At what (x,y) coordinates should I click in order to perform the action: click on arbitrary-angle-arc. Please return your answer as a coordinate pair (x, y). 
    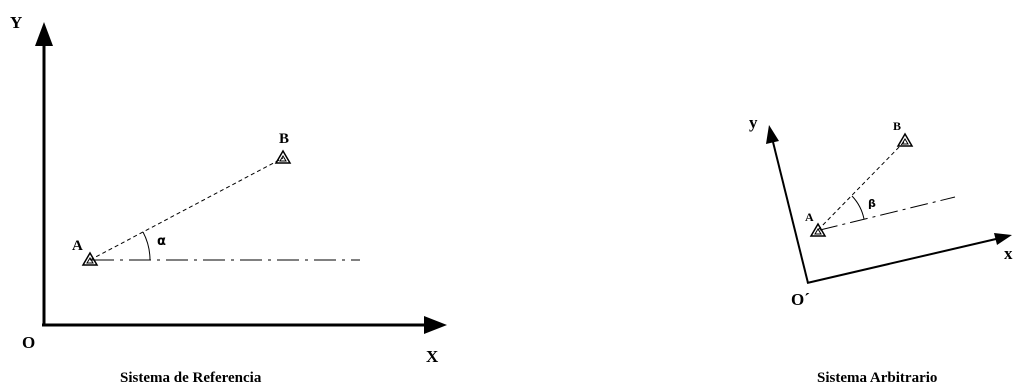
    Looking at the image, I should click on (858, 207).